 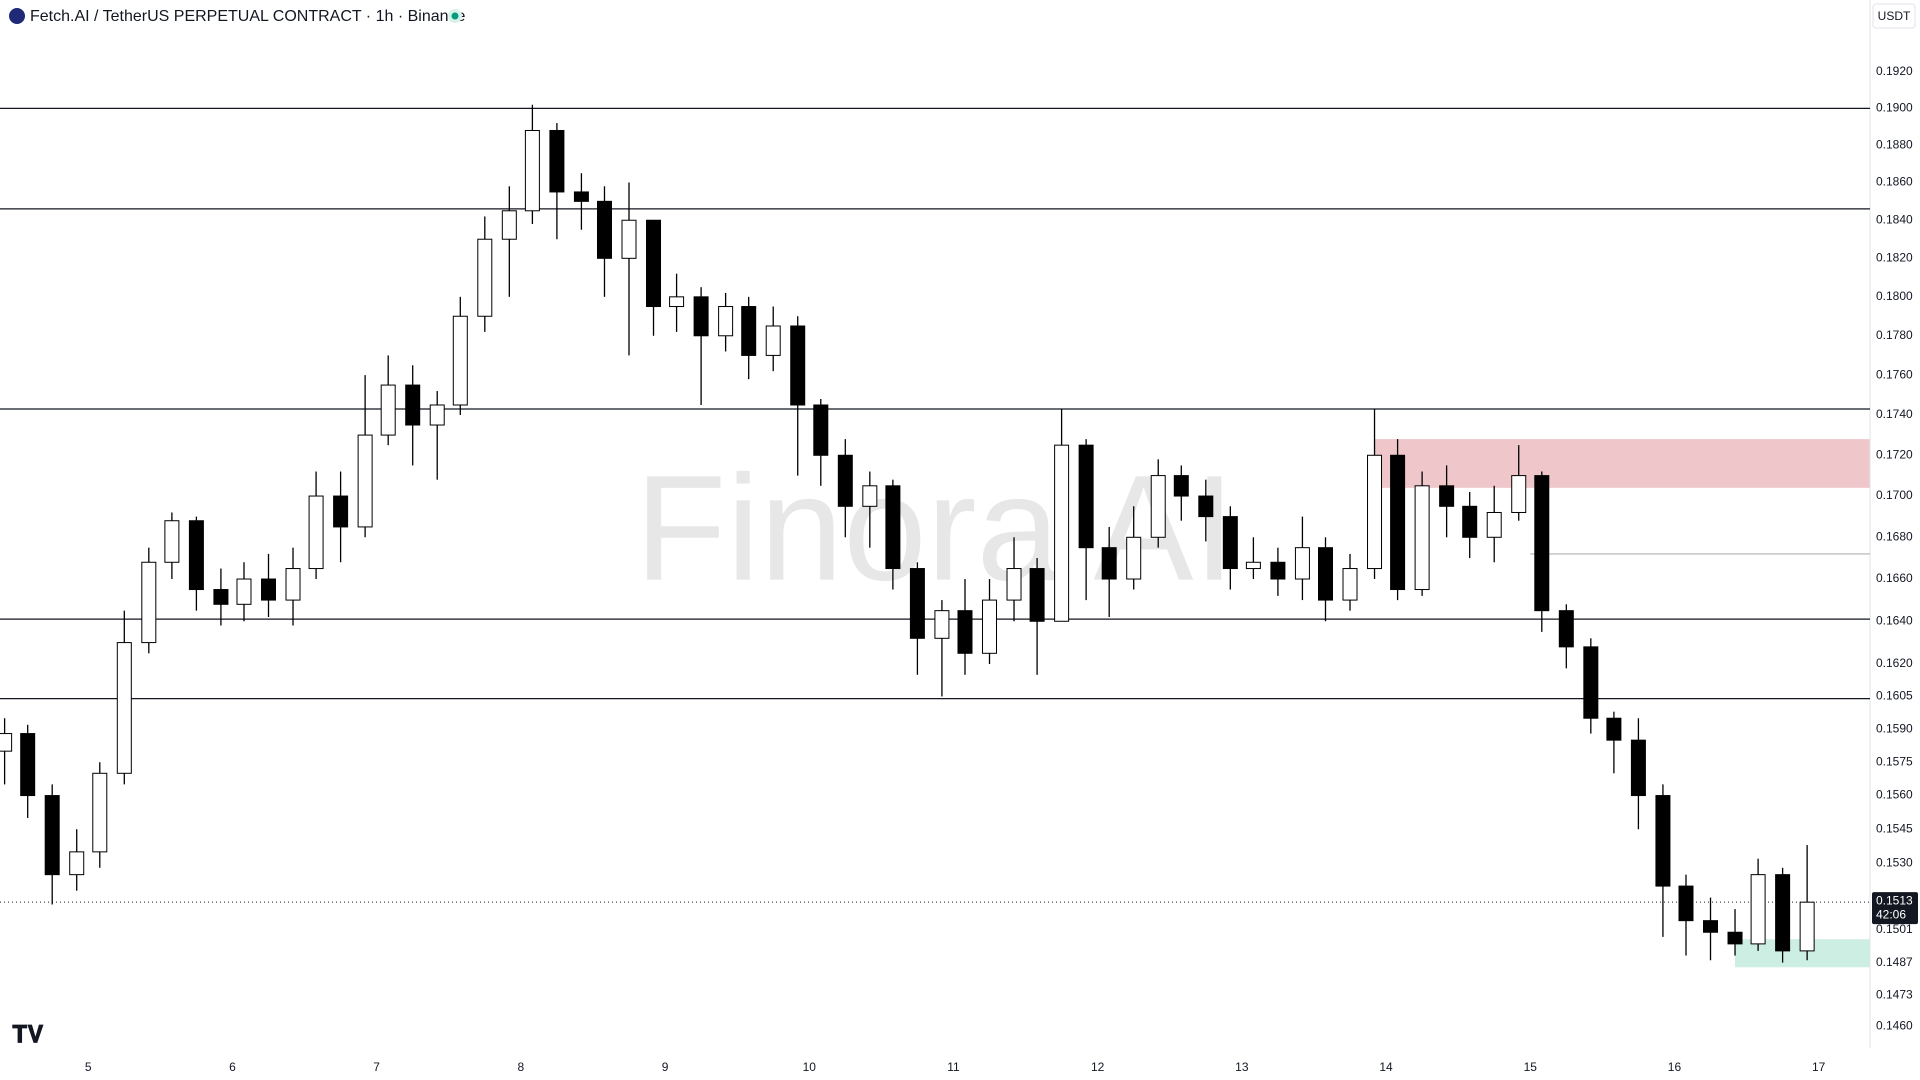 I want to click on y-tick-label: 0.1620, so click(x=1894, y=663).